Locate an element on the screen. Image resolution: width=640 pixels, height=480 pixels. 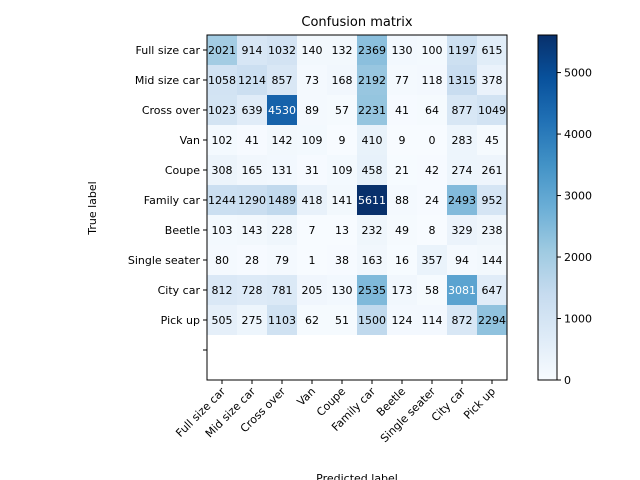
cell-label: 877 is located at coordinates (462, 110).